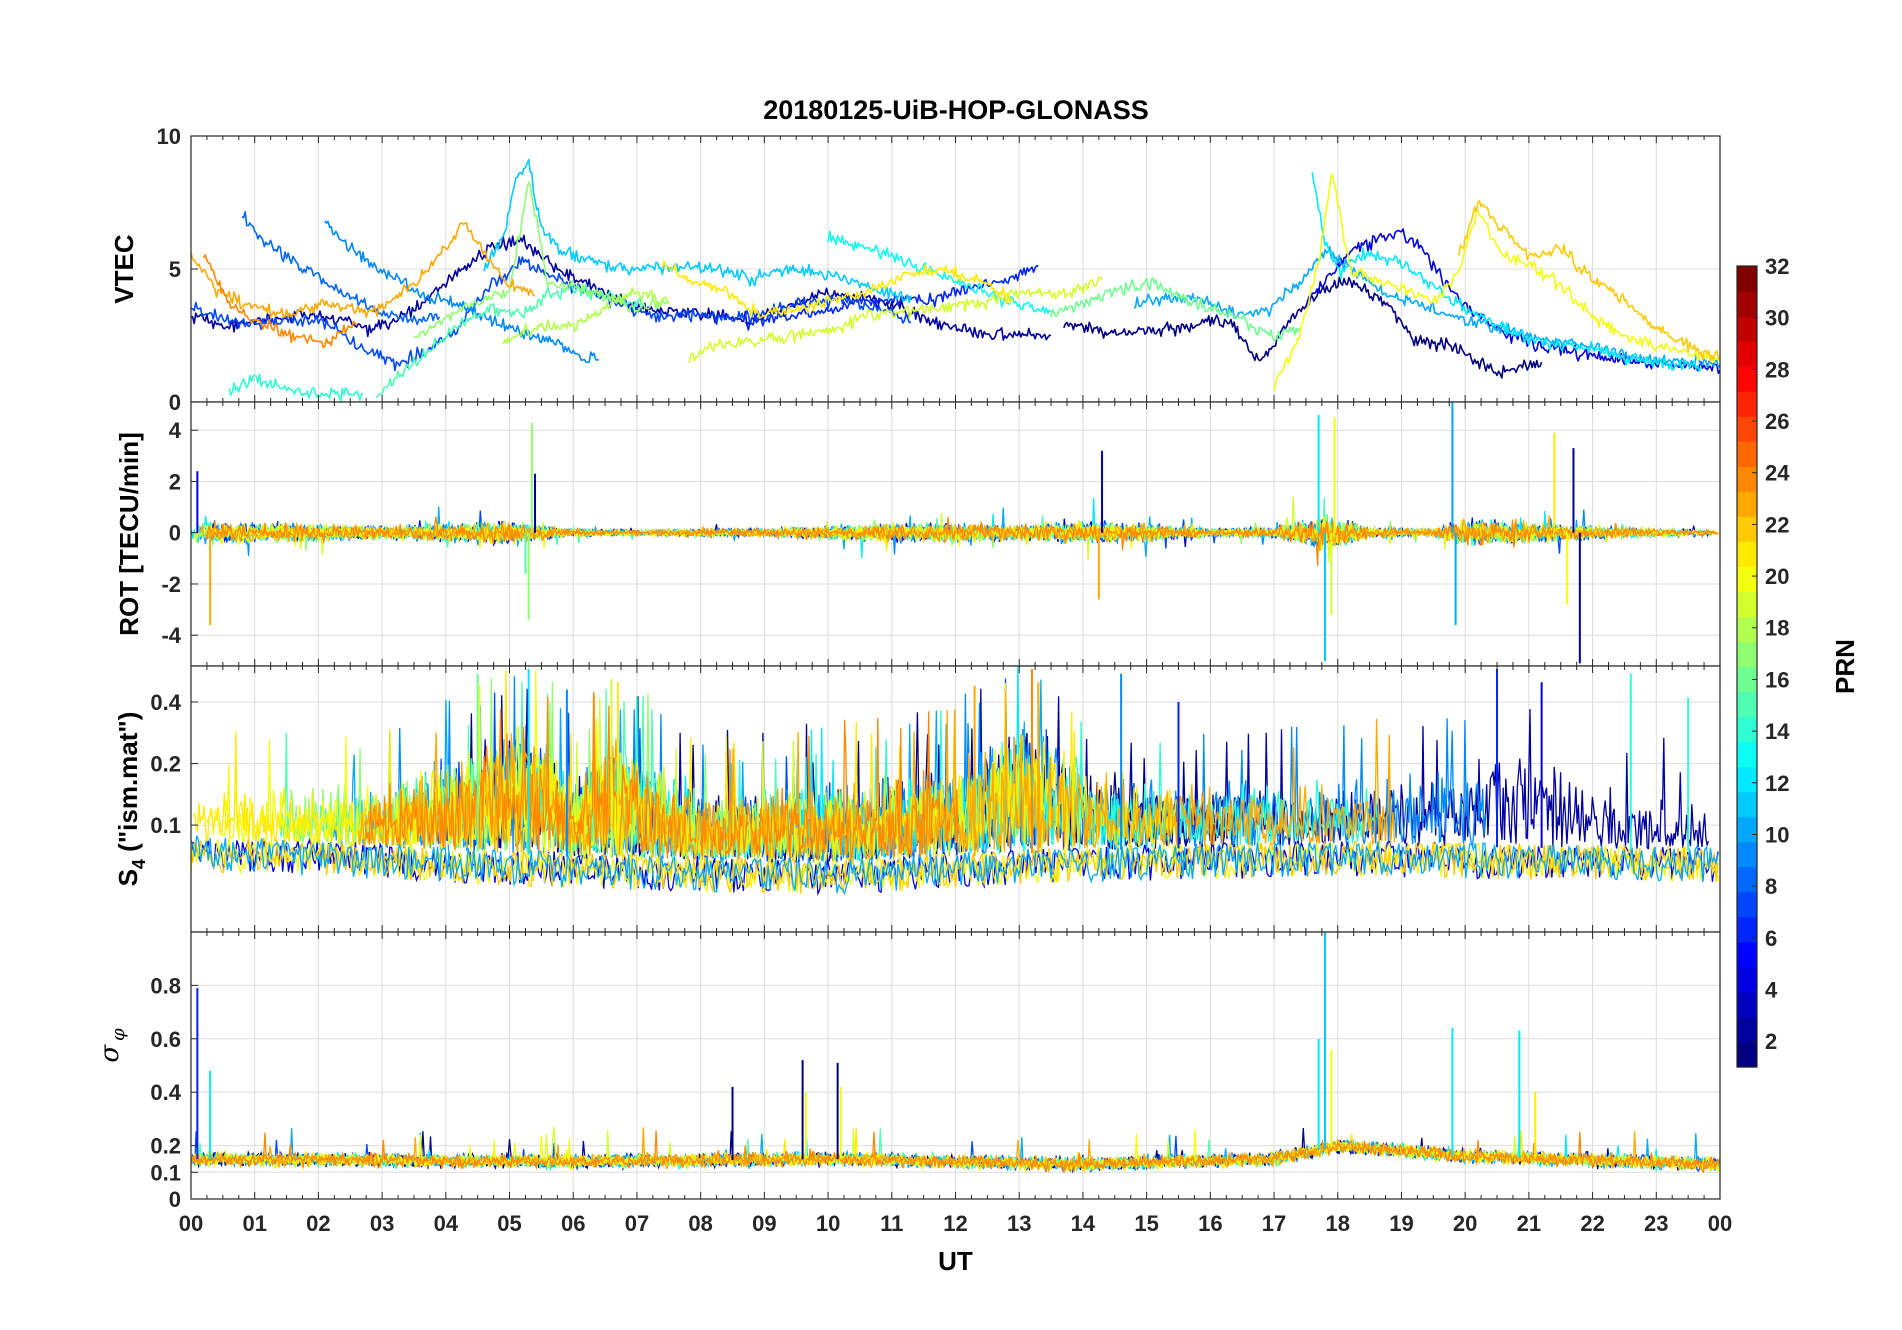 This screenshot has height=1330, width=1902. I want to click on x-tick-label: 03, so click(382, 1223).